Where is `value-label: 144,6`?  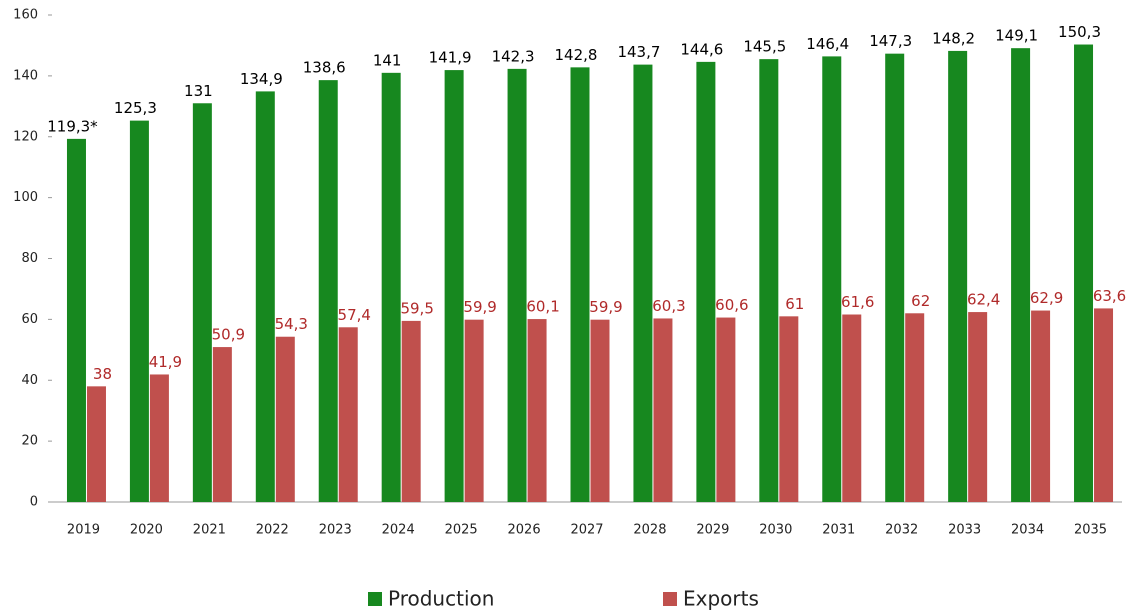
value-label: 144,6 is located at coordinates (701, 49).